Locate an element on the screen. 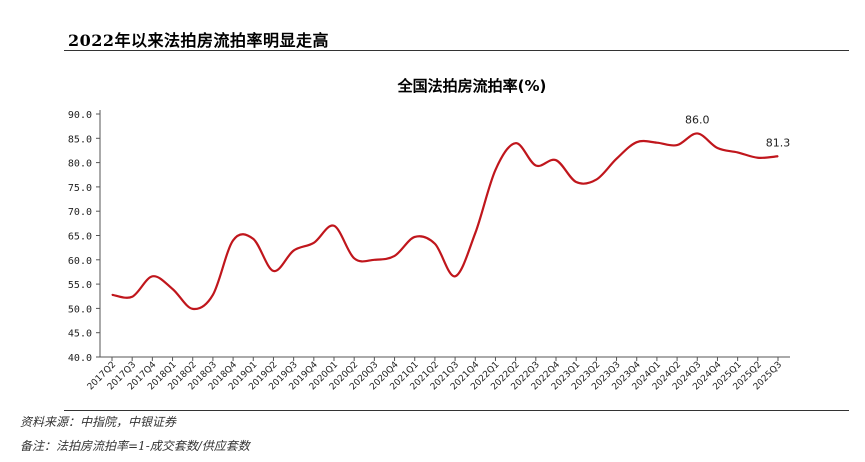 This screenshot has width=865, height=462. source-note: 资料来源：中指院，中银证券 is located at coordinates (98, 422).